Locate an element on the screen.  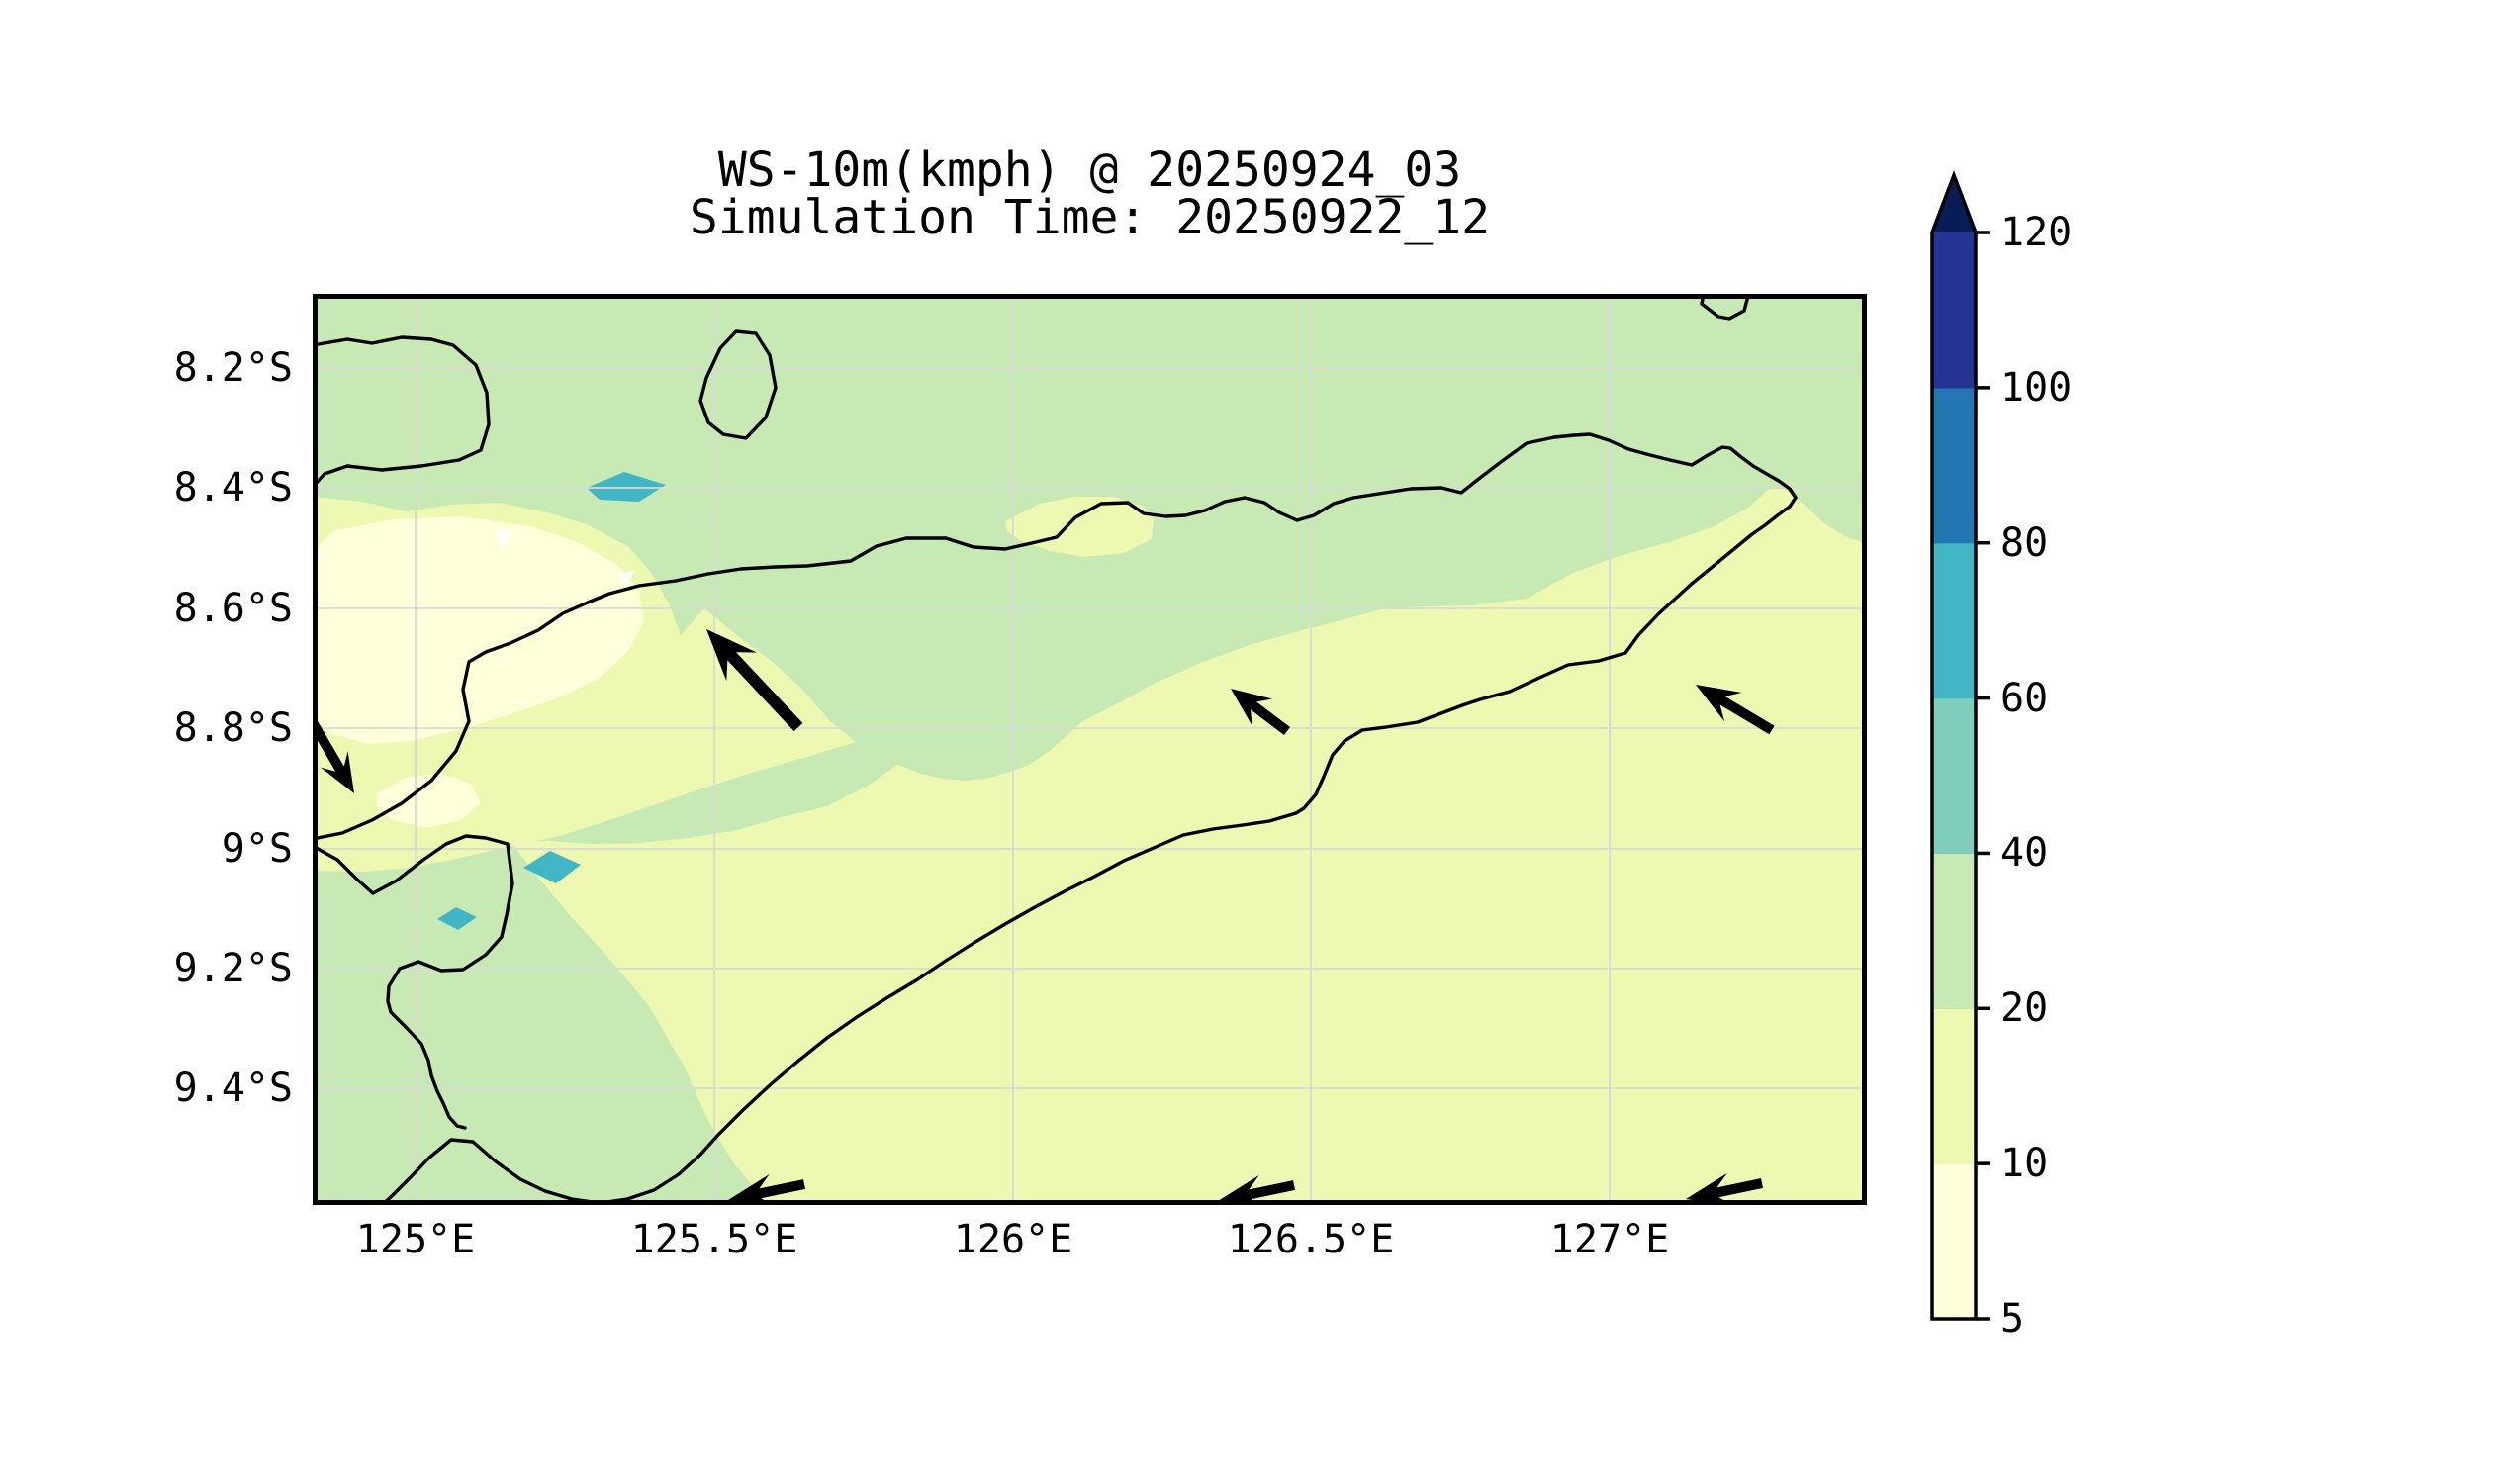
chart-title: WS-10m(kmph) @ 20250924_03 is located at coordinates (1089, 170).